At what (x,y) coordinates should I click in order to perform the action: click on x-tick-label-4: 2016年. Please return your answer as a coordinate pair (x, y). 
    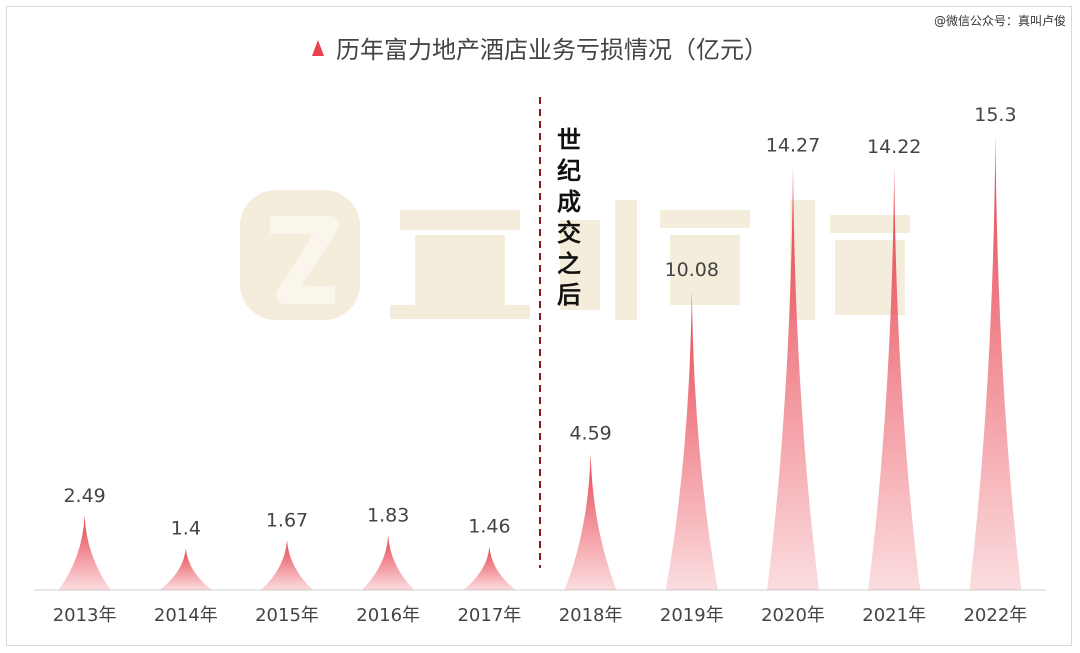
    Looking at the image, I should click on (388, 615).